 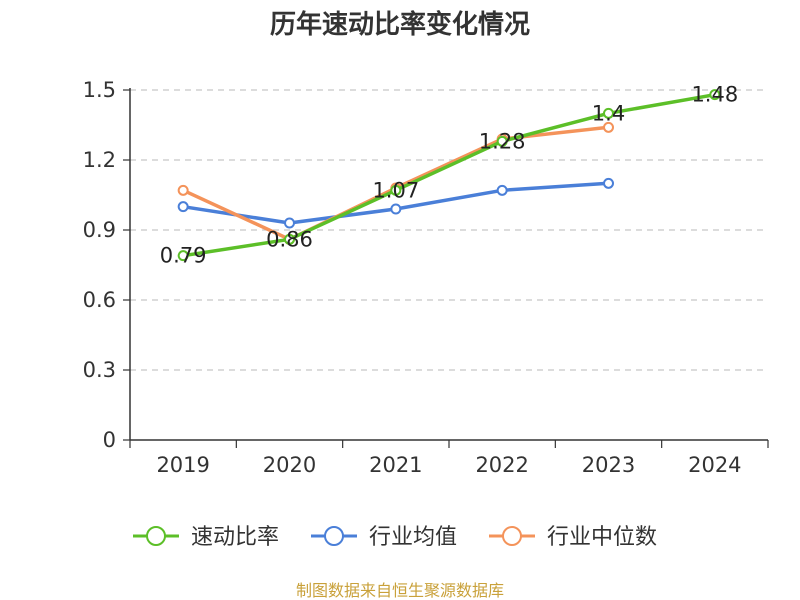 I want to click on x-tick-label: 2023, so click(x=608, y=465).